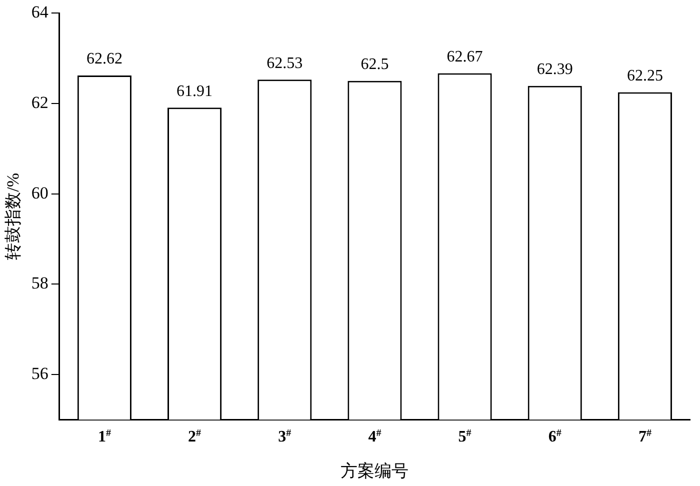 The width and height of the screenshot is (700, 486). I want to click on x-tick-label: 5#, so click(465, 437).